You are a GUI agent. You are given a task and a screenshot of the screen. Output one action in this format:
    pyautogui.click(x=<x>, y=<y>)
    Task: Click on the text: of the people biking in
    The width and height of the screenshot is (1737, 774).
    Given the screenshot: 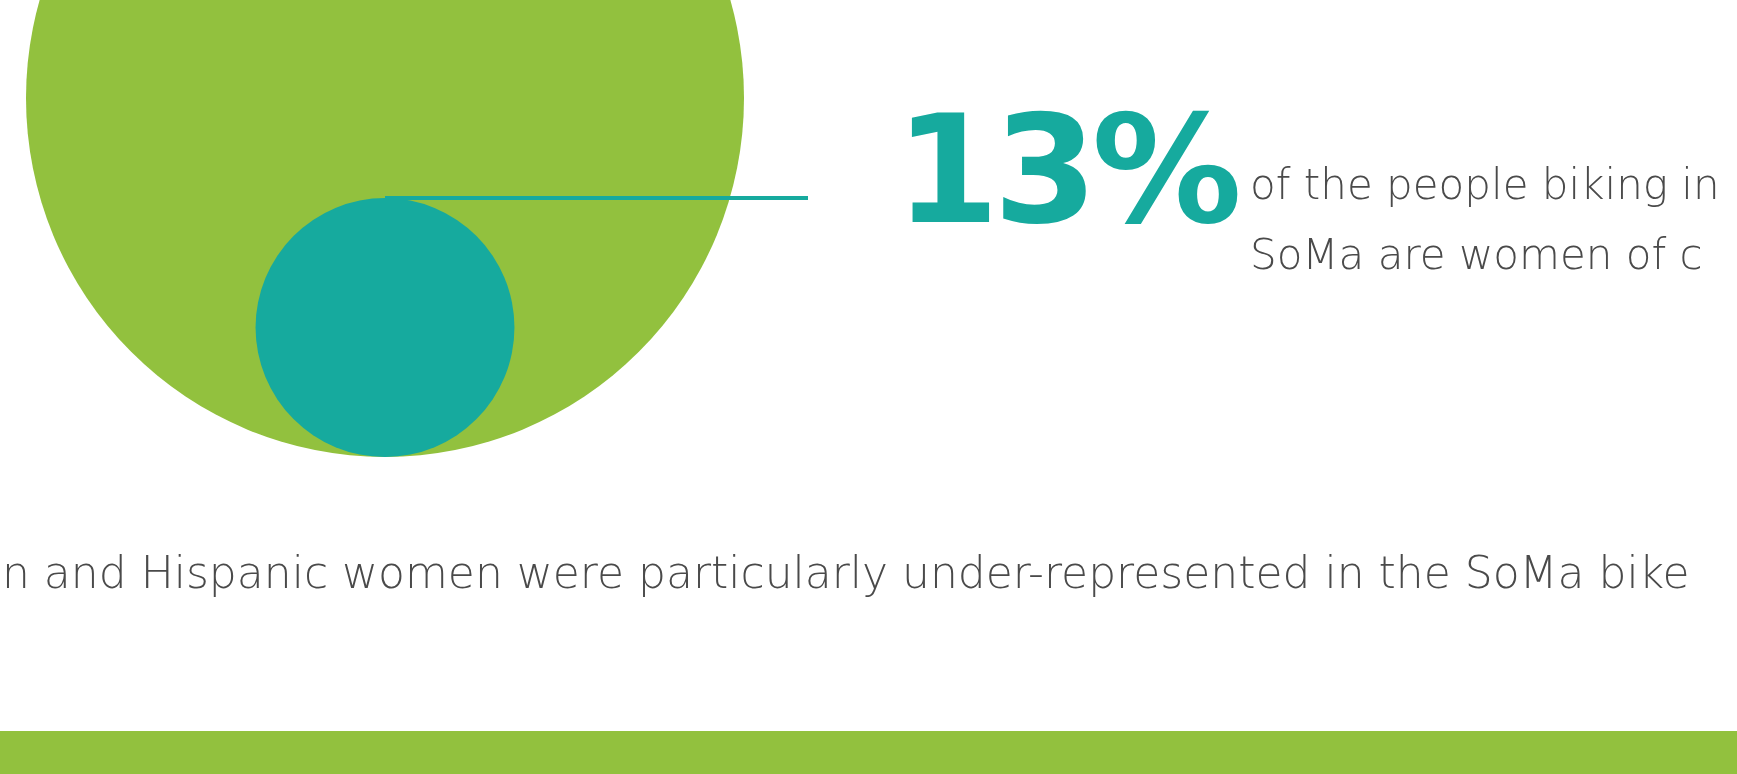 What is the action you would take?
    pyautogui.click(x=1485, y=184)
    